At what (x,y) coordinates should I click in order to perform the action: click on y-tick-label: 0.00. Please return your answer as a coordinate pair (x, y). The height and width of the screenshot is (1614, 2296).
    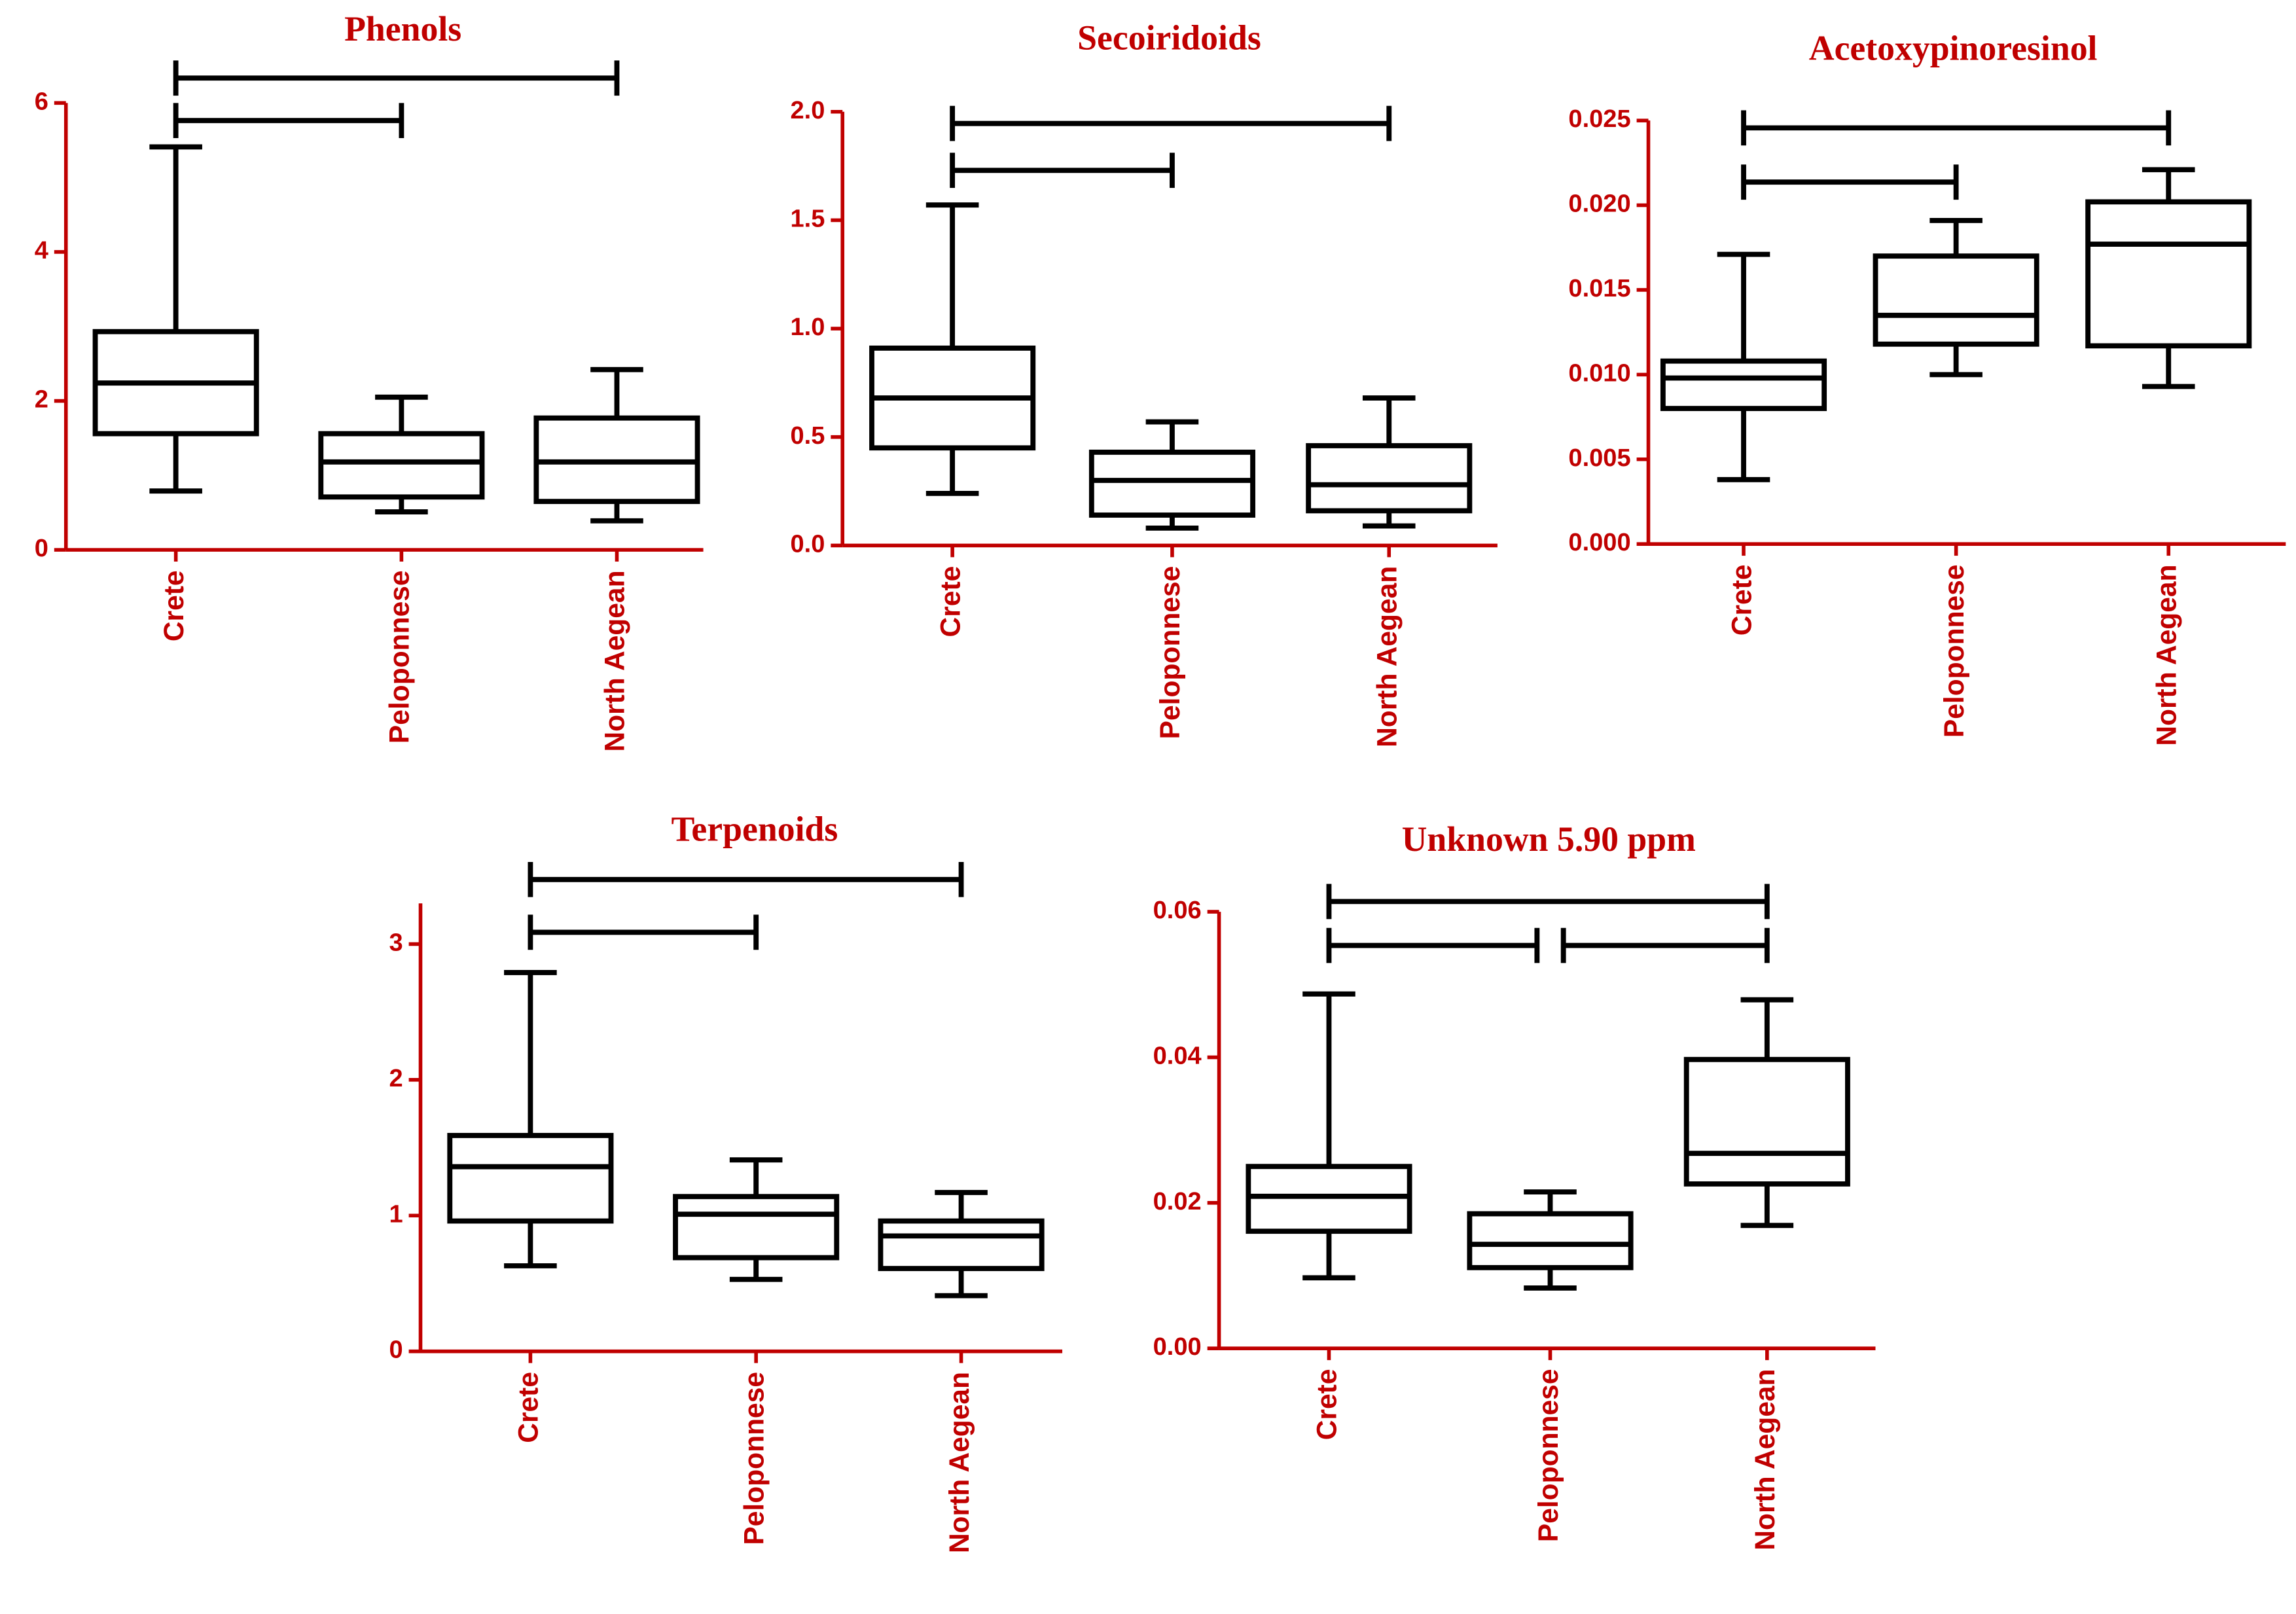
    Looking at the image, I should click on (1177, 1347).